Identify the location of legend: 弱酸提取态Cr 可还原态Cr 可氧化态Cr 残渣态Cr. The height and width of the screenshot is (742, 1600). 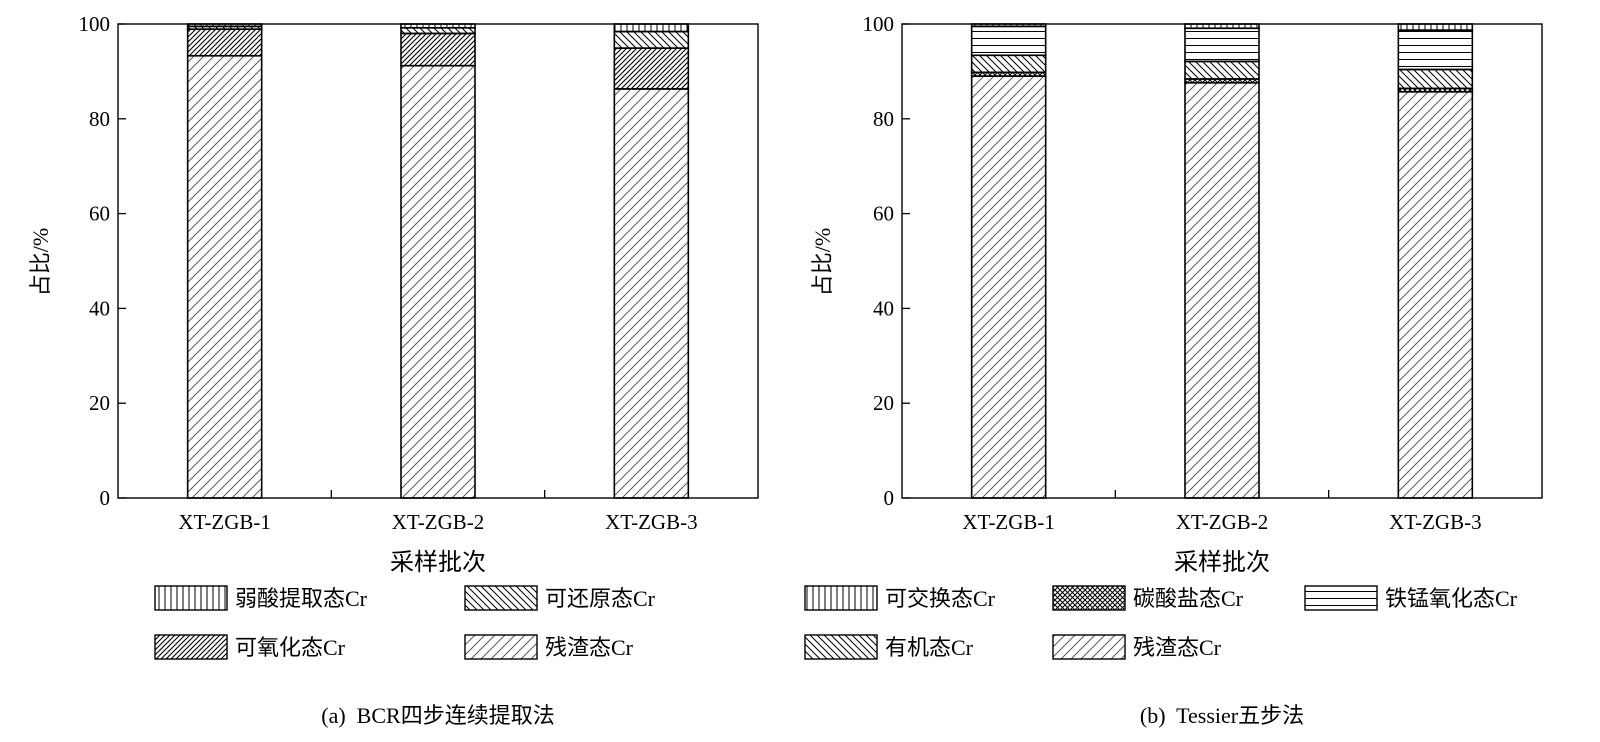
(405, 622).